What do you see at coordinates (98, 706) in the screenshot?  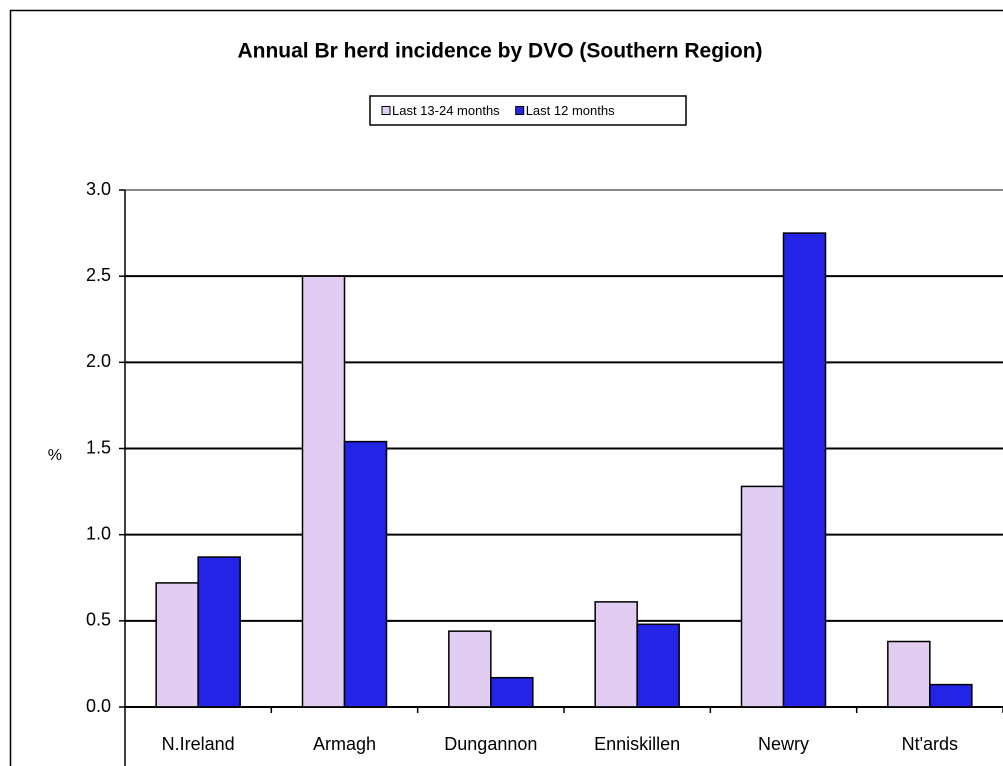 I see `y-tick-label: 0.0` at bounding box center [98, 706].